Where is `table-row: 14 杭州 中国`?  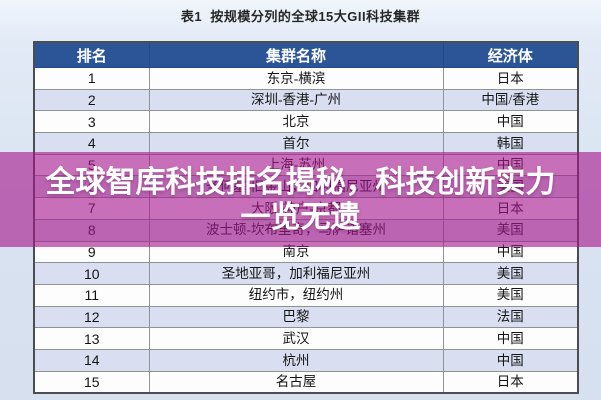 table-row: 14 杭州 中国 is located at coordinates (306, 360).